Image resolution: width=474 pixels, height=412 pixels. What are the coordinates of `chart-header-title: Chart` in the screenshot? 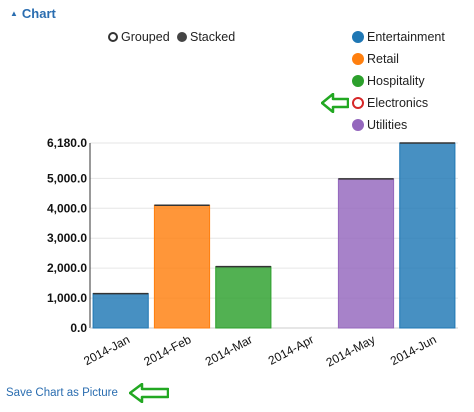 It's located at (38, 13).